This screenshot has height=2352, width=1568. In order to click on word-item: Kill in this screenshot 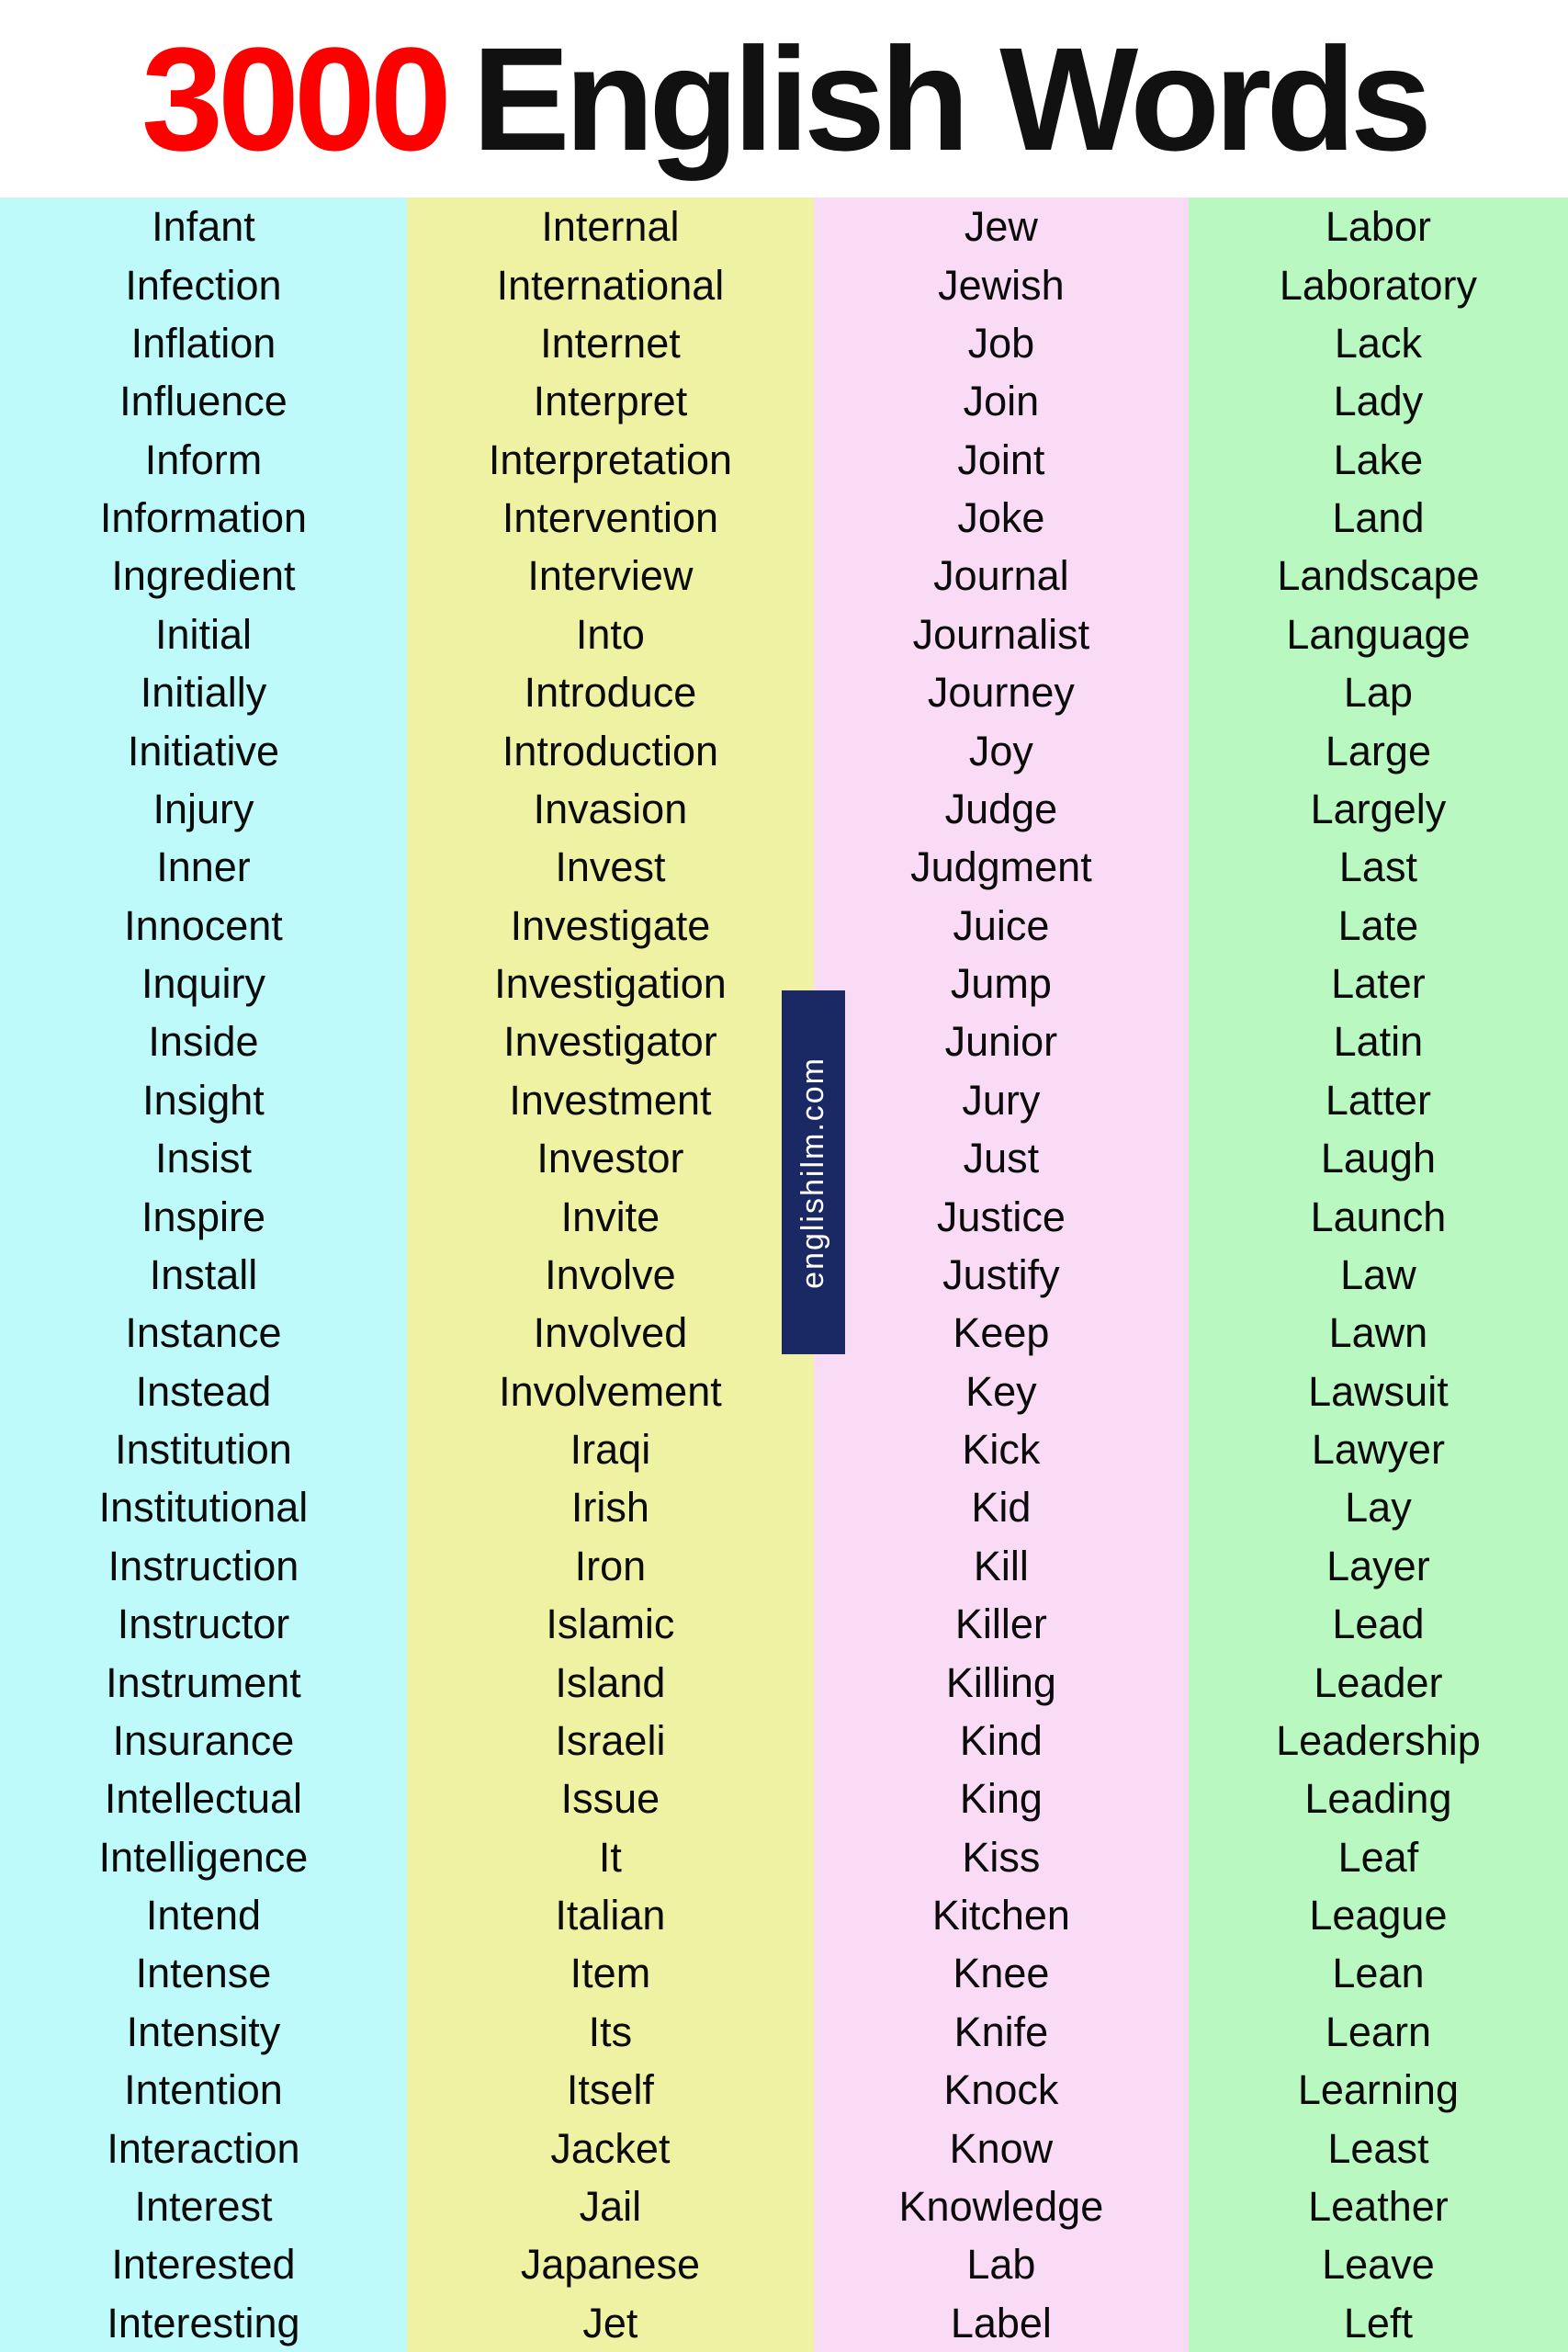, I will do `click(1001, 1566)`.